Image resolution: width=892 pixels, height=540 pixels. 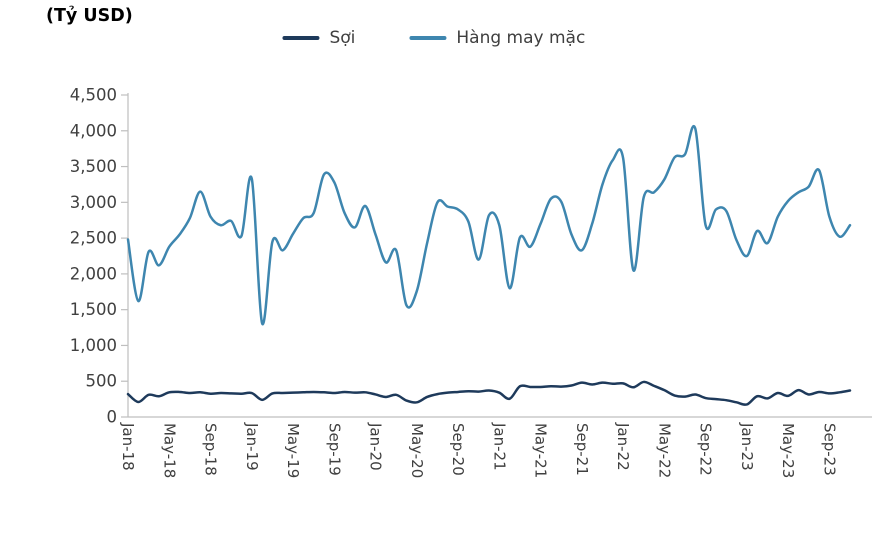 What do you see at coordinates (623, 446) in the screenshot?
I see `x-tick-label: Jan-22` at bounding box center [623, 446].